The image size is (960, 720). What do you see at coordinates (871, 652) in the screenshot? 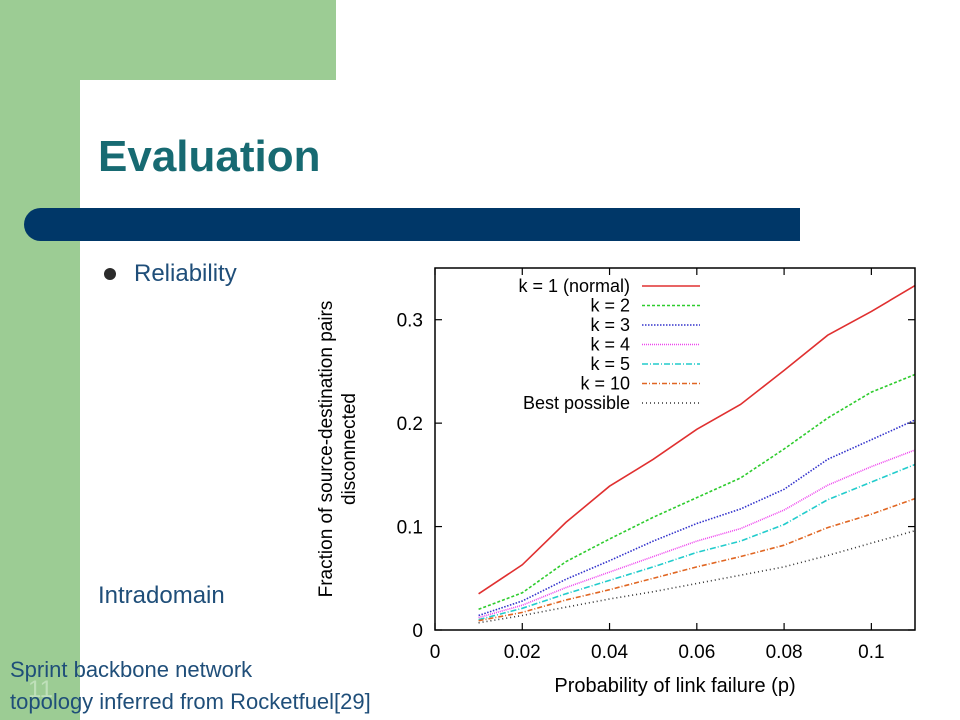
I see `x-tick-label: 0.1` at bounding box center [871, 652].